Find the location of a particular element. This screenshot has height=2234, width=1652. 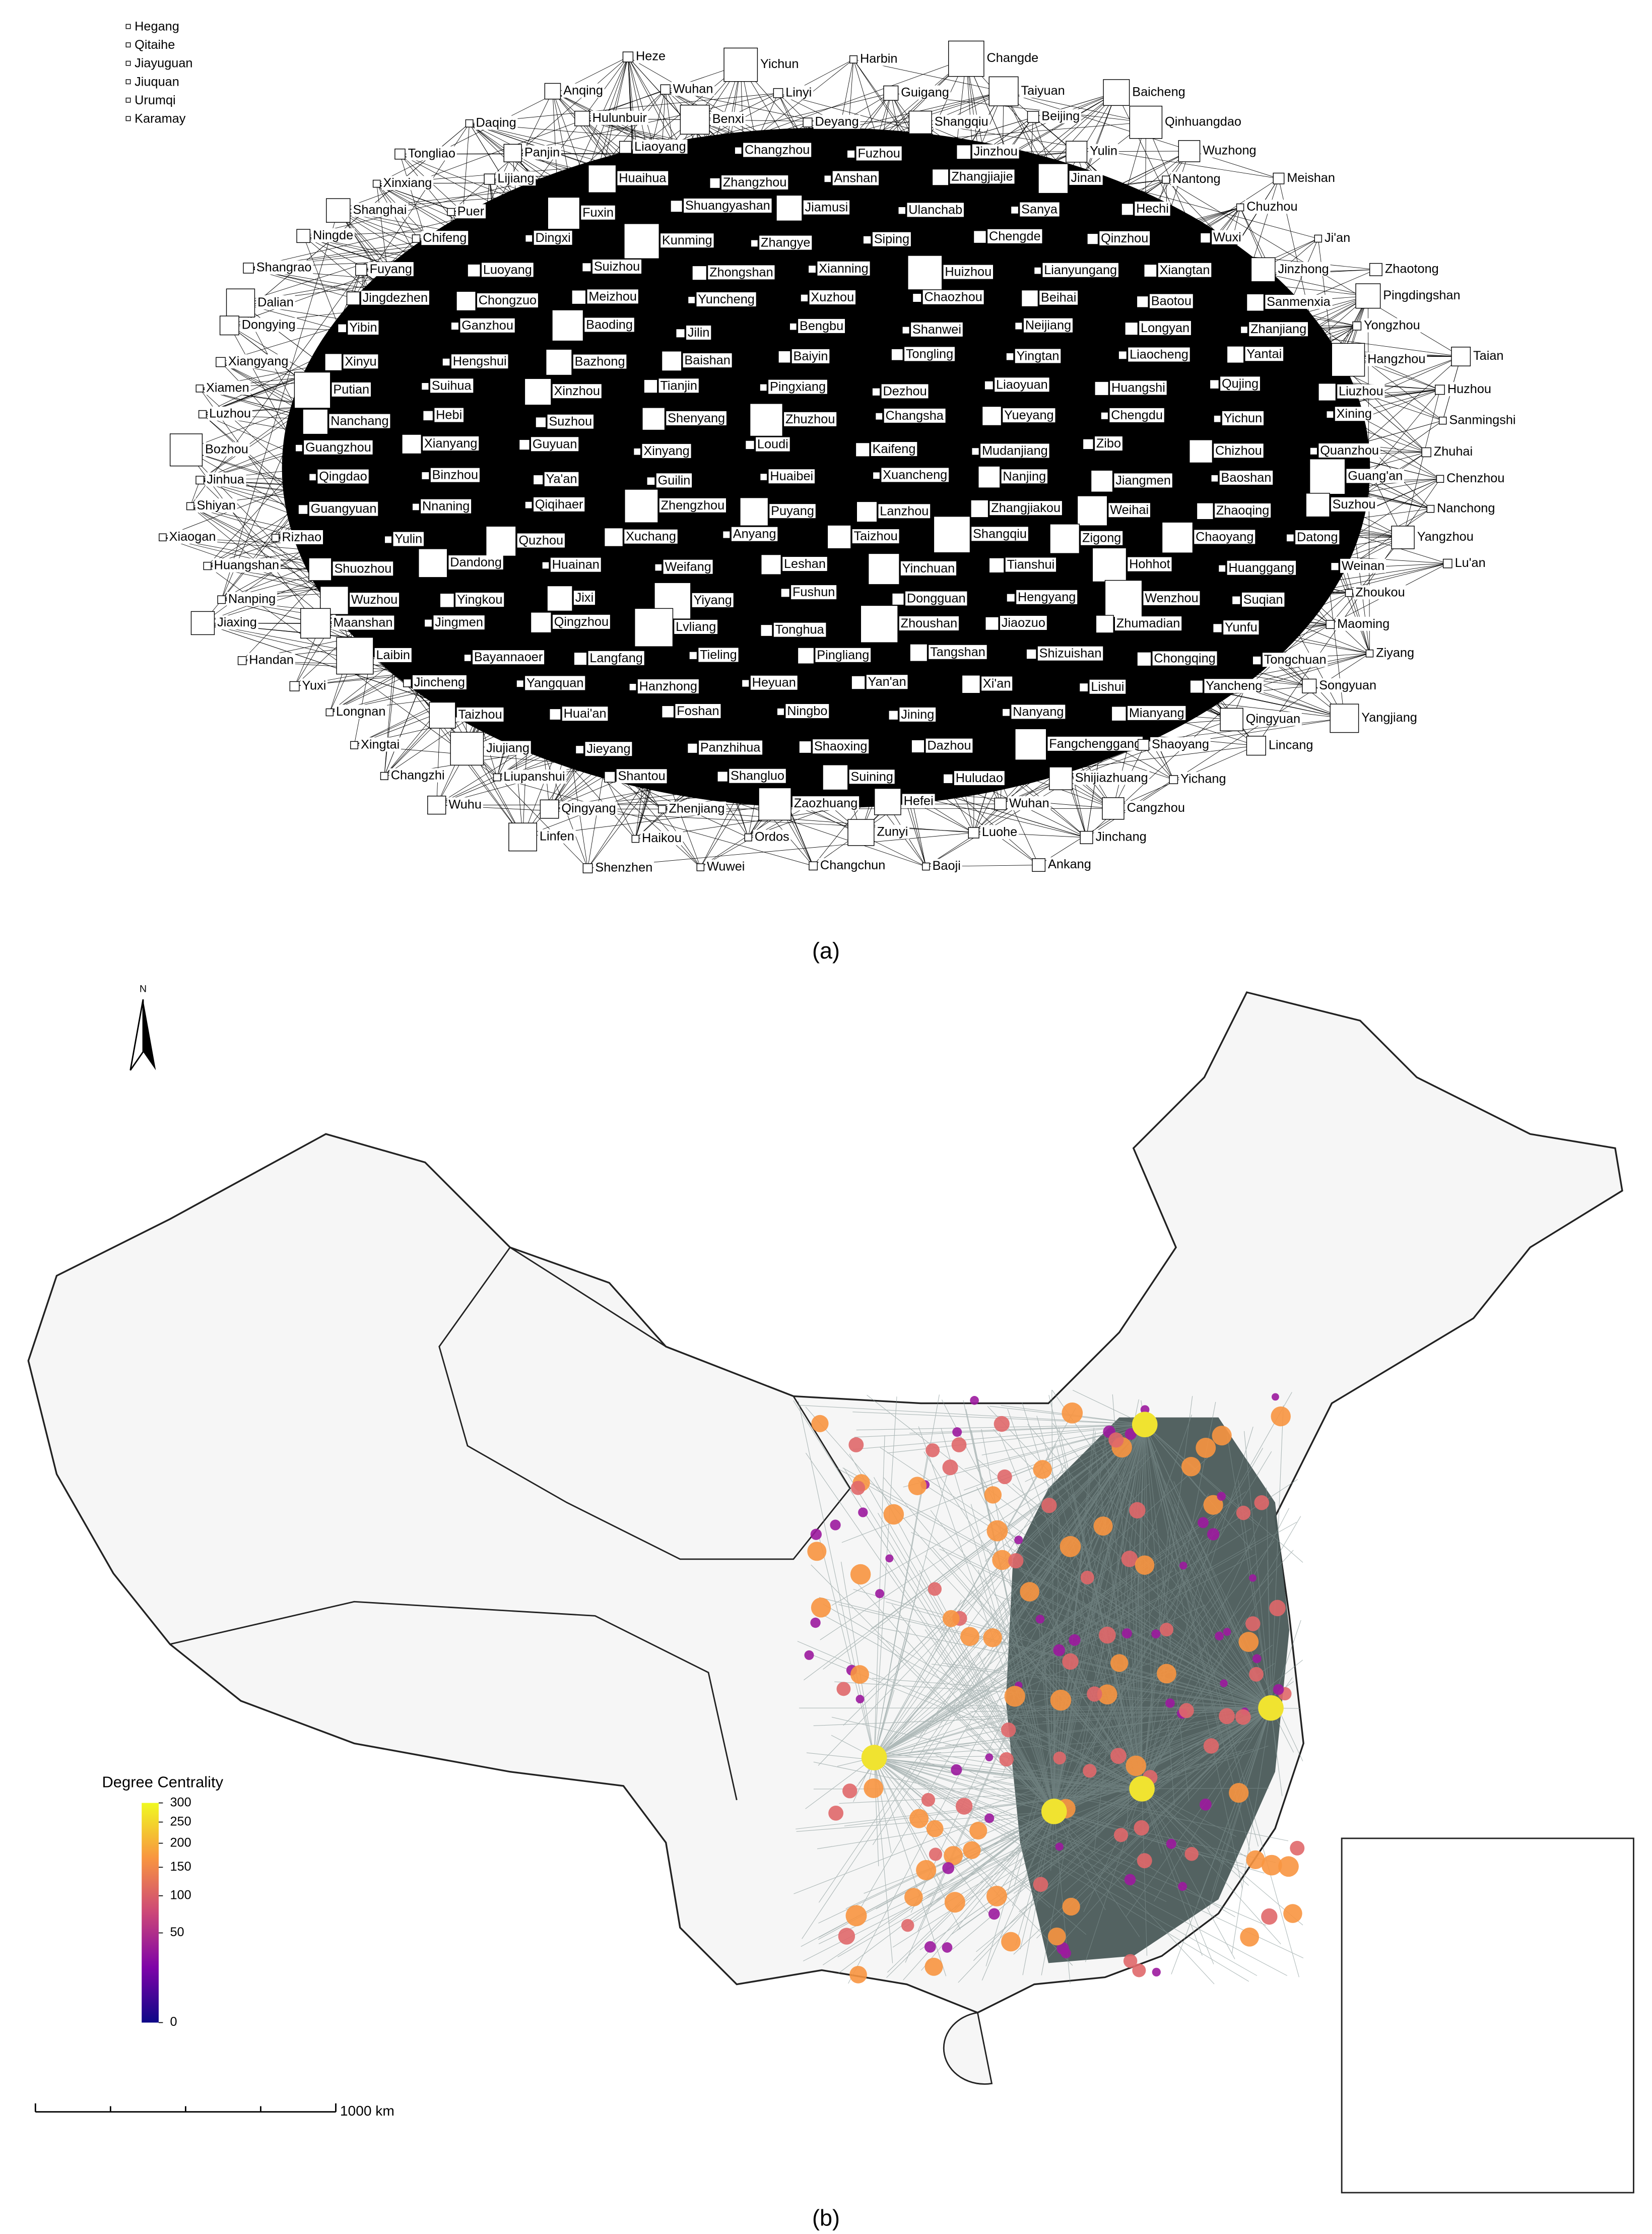

node-label: Zhenjiang is located at coordinates (697, 809).